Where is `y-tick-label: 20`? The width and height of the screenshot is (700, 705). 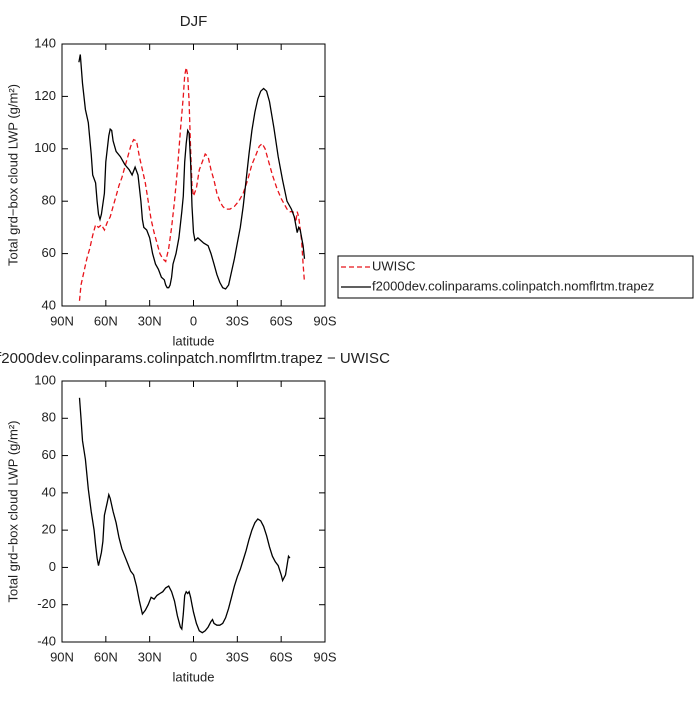
y-tick-label: 20 is located at coordinates (49, 529).